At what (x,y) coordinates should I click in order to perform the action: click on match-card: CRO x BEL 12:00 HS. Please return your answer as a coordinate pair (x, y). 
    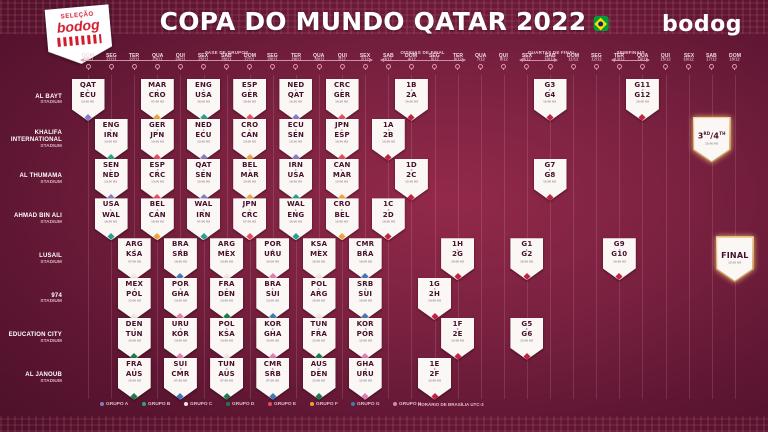
    Looking at the image, I should click on (342, 219).